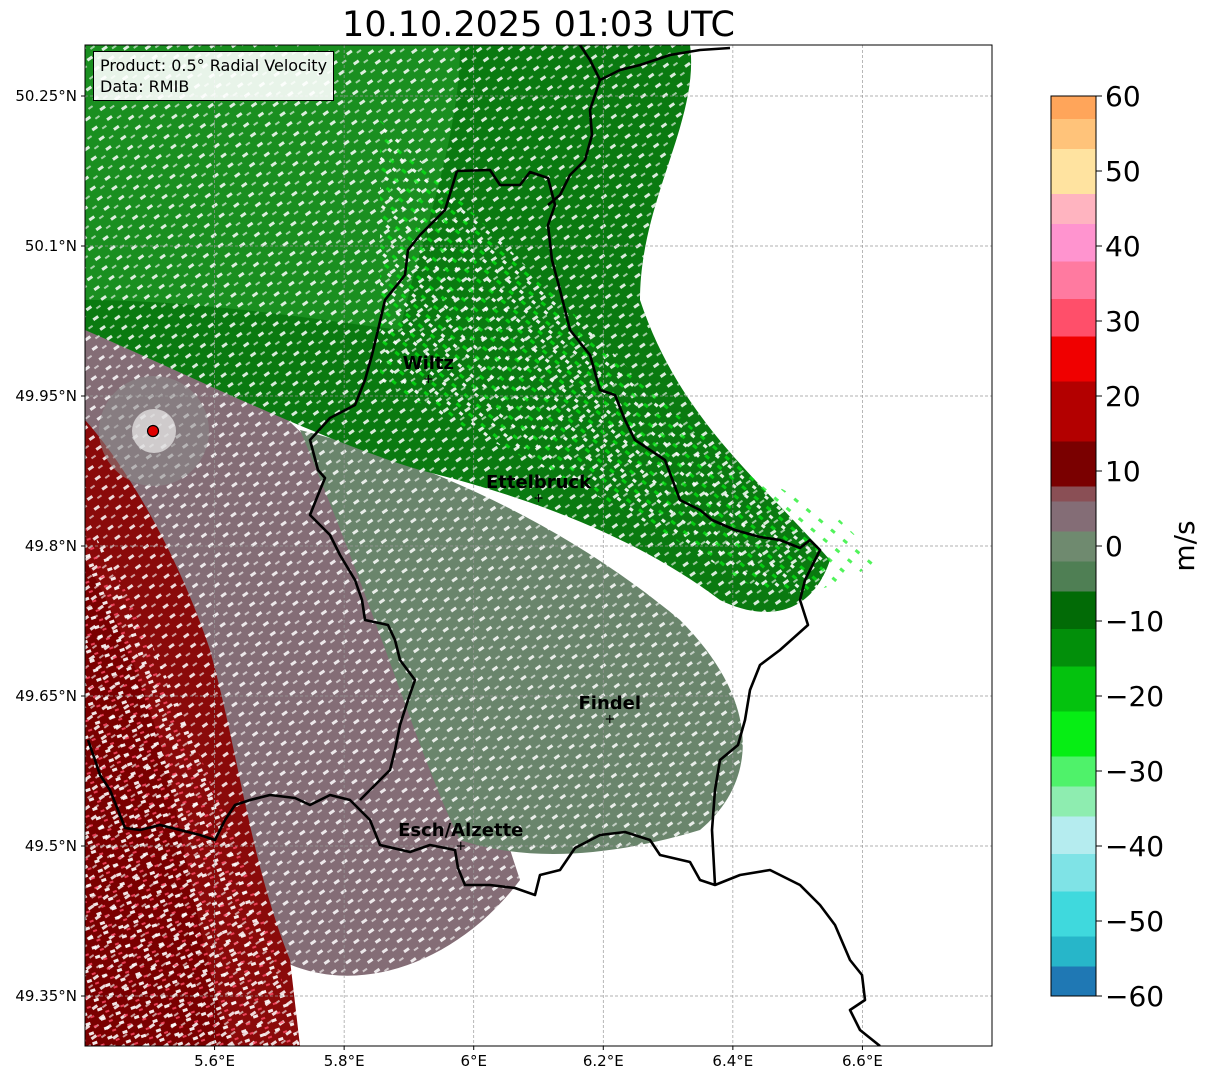 The width and height of the screenshot is (1207, 1081). What do you see at coordinates (145, 86) in the screenshot?
I see `source-label: Data: RMIB` at bounding box center [145, 86].